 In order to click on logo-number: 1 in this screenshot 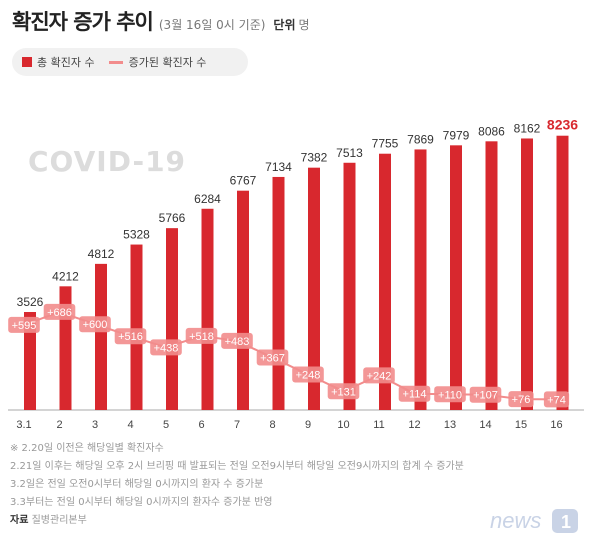, I will do `click(566, 522)`.